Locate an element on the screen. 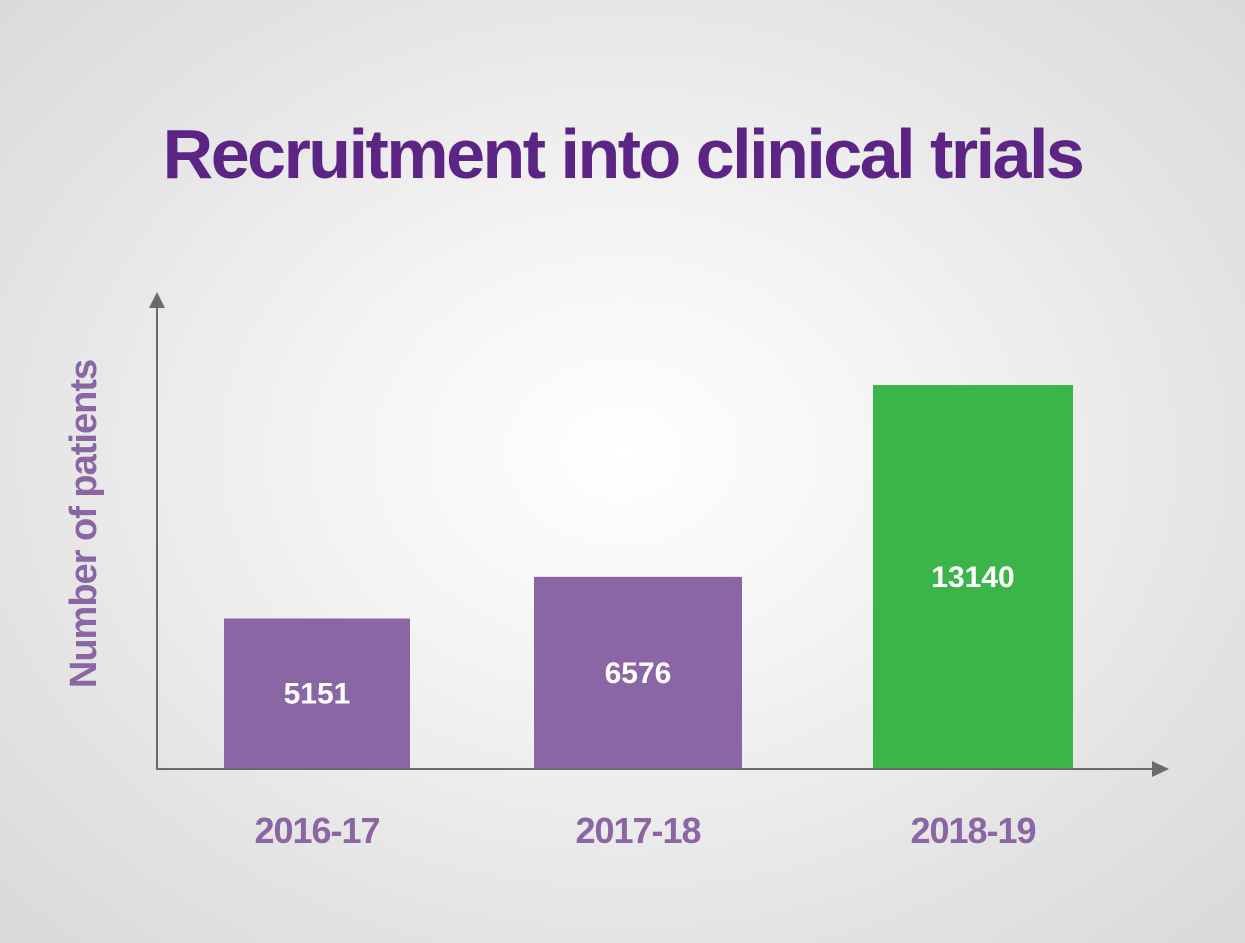 This screenshot has width=1245, height=943. bar-value-label: 13140 is located at coordinates (972, 577).